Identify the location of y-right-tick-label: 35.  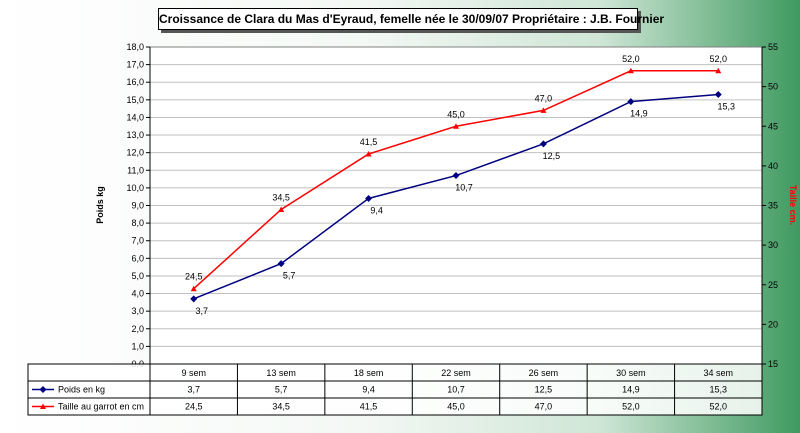
(773, 206).